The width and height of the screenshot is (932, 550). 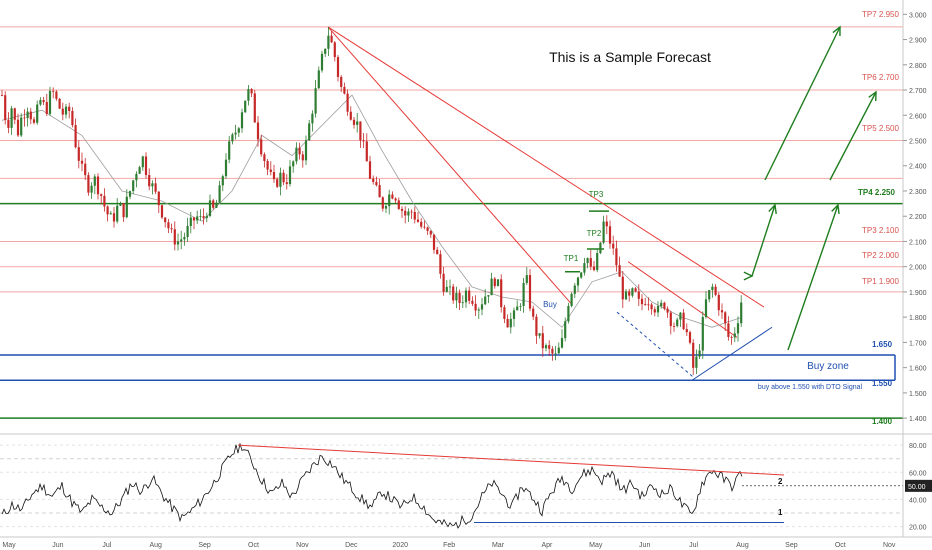 What do you see at coordinates (780, 512) in the screenshot?
I see `osc-marker-1: 1` at bounding box center [780, 512].